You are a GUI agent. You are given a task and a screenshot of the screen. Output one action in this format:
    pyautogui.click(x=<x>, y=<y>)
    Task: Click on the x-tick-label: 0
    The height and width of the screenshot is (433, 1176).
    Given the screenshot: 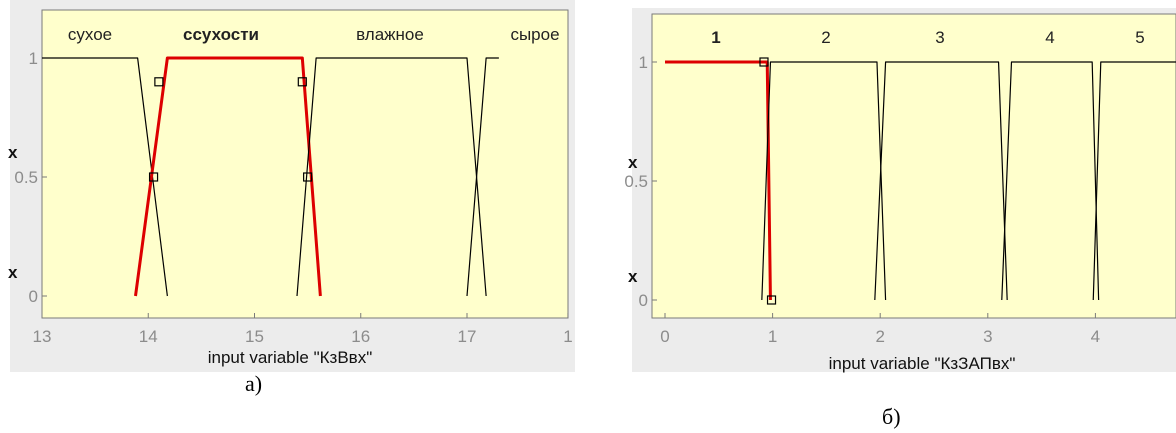 What is the action you would take?
    pyautogui.click(x=664, y=336)
    